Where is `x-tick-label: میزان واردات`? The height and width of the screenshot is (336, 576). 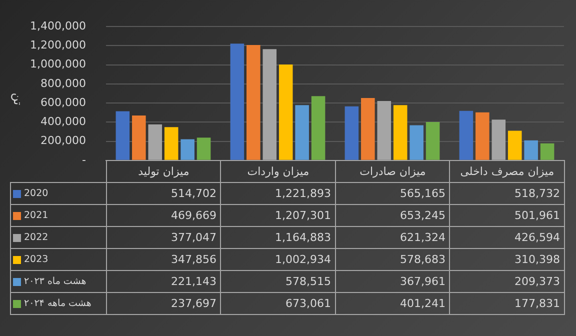
x-tick-label: میزان واردات is located at coordinates (278, 171).